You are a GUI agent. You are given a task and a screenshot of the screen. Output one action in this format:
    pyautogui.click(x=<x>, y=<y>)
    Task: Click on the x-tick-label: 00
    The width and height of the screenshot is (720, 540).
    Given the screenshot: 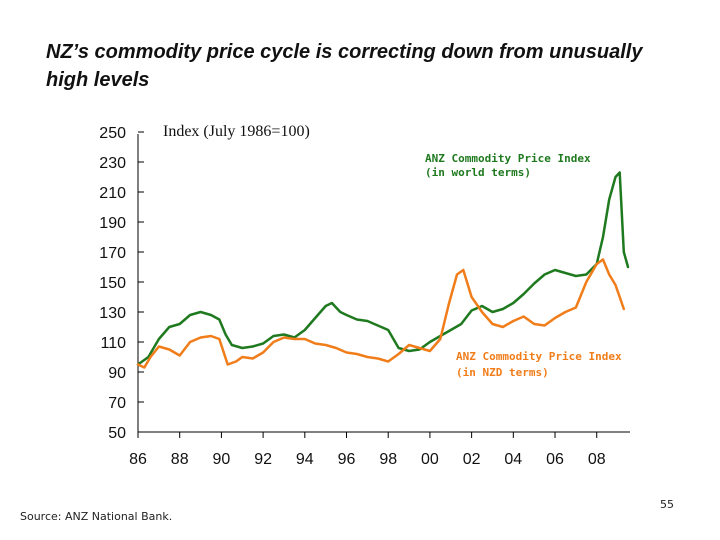 What is the action you would take?
    pyautogui.click(x=430, y=459)
    